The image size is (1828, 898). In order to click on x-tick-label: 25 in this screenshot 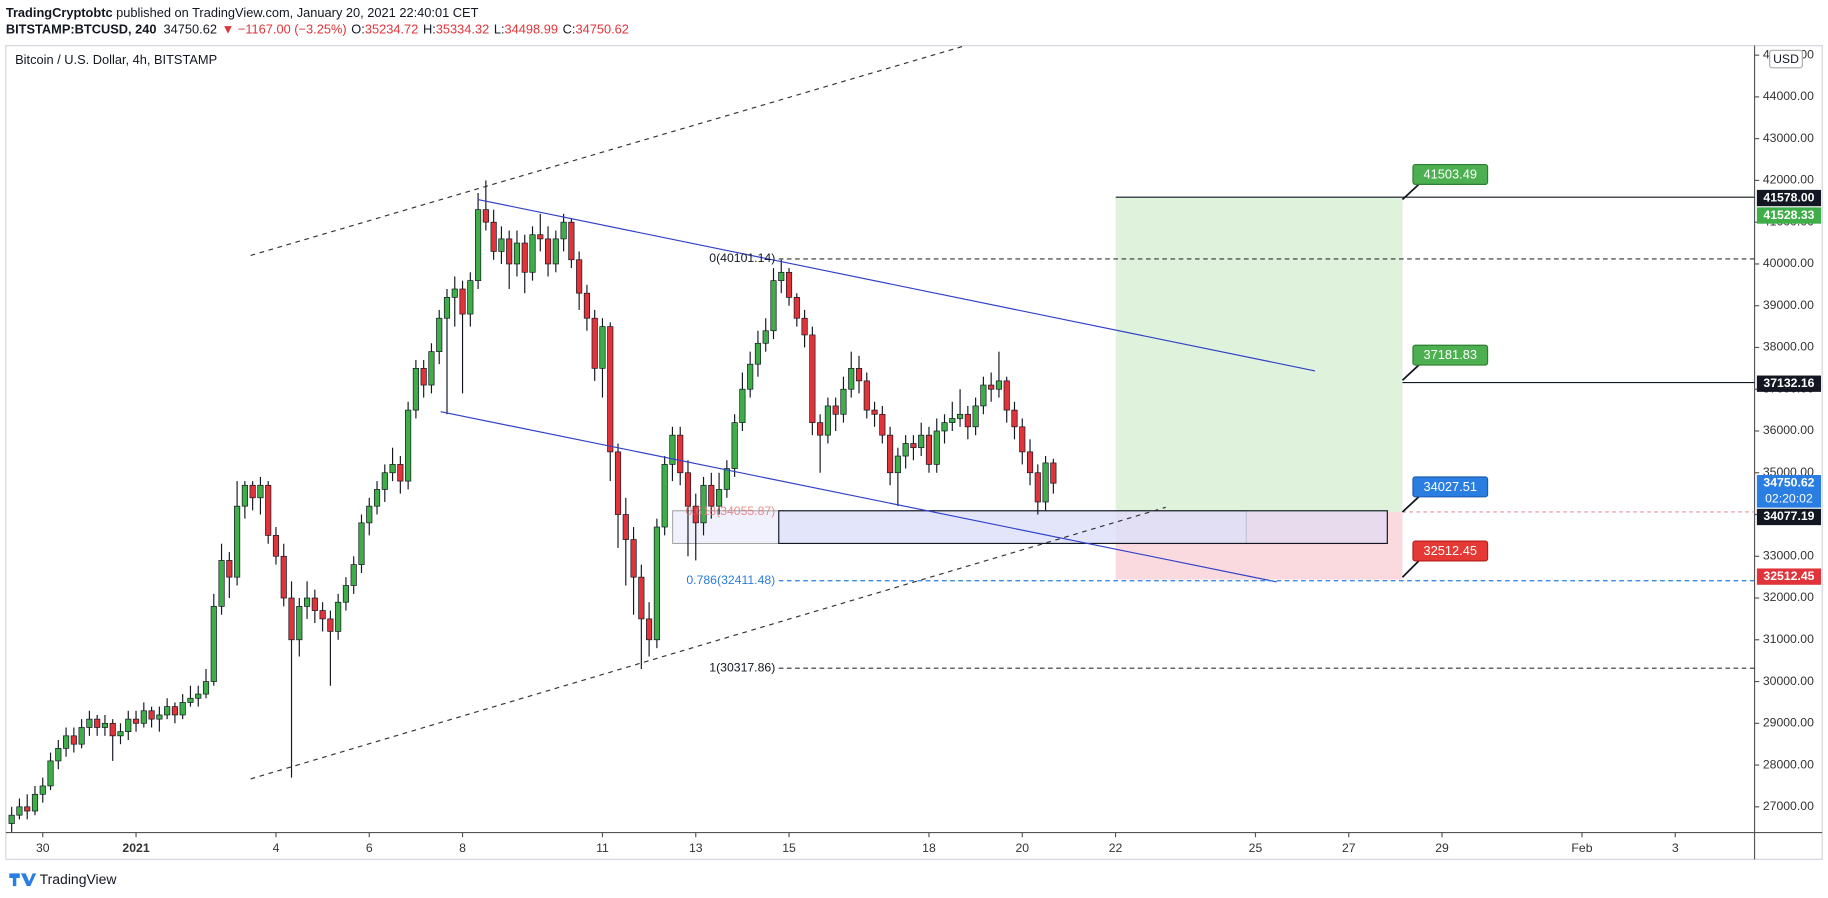, I will do `click(1256, 848)`.